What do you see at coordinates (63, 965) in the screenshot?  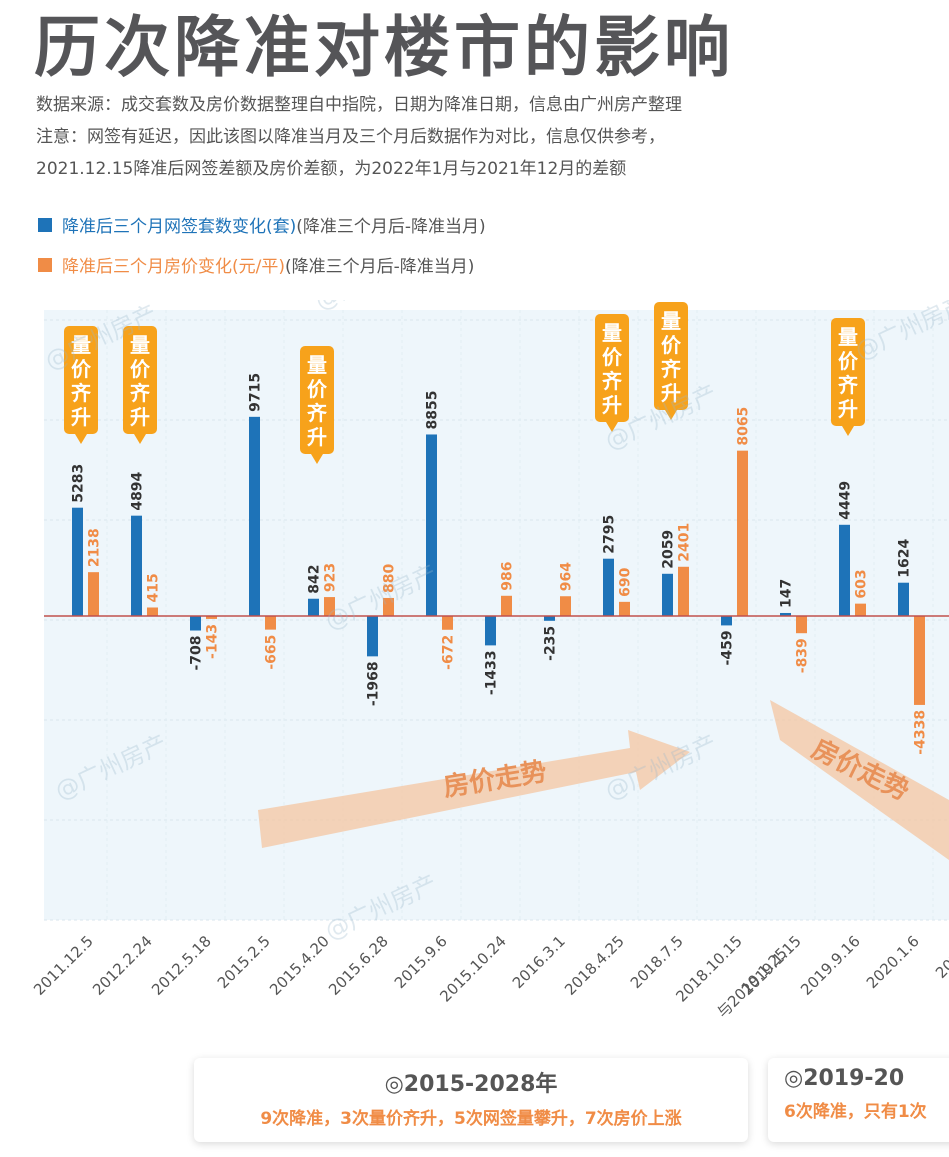 I see `x-tick-label: 2011.12.5` at bounding box center [63, 965].